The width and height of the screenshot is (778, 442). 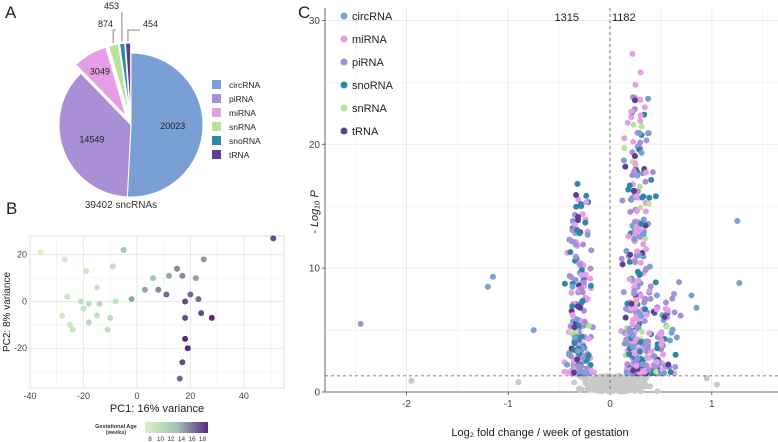 I want to click on volcano-x-tick-label: -1, so click(x=508, y=404).